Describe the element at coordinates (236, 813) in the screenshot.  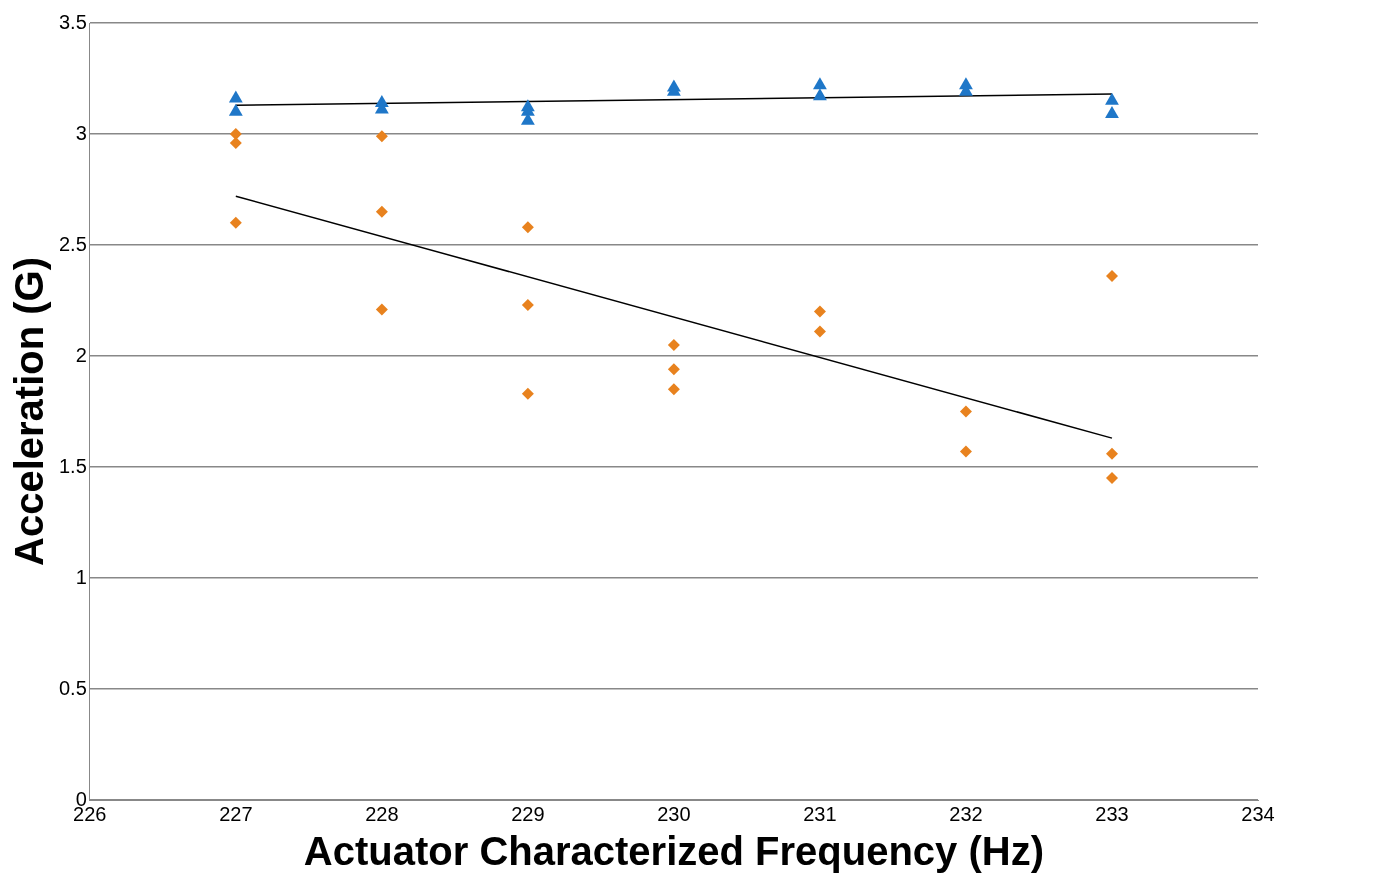
I see `x-tick-label: 227` at that location.